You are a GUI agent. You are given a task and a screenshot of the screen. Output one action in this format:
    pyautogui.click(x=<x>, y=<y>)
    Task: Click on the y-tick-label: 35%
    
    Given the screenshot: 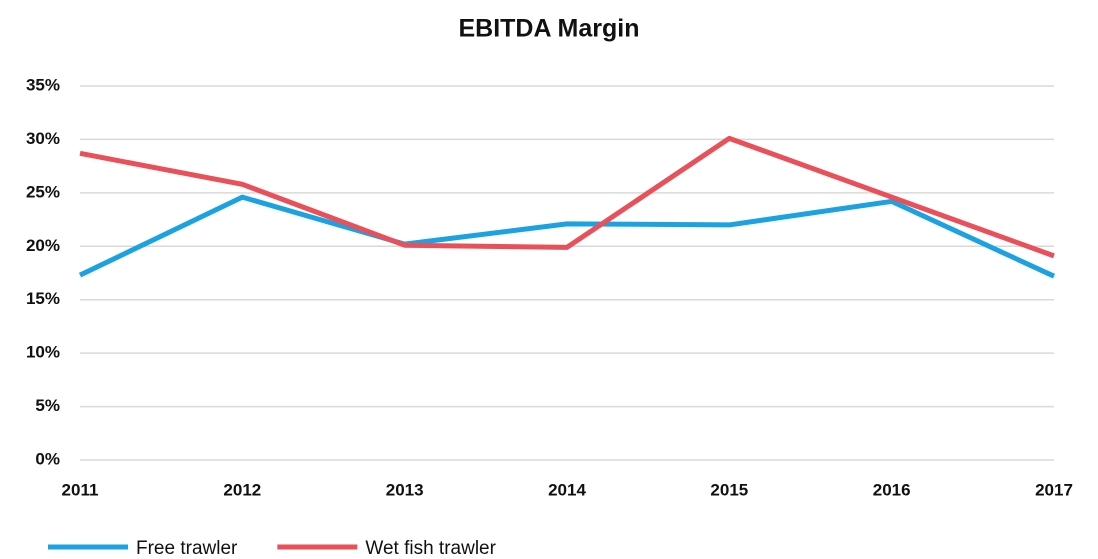 What is the action you would take?
    pyautogui.click(x=43, y=84)
    